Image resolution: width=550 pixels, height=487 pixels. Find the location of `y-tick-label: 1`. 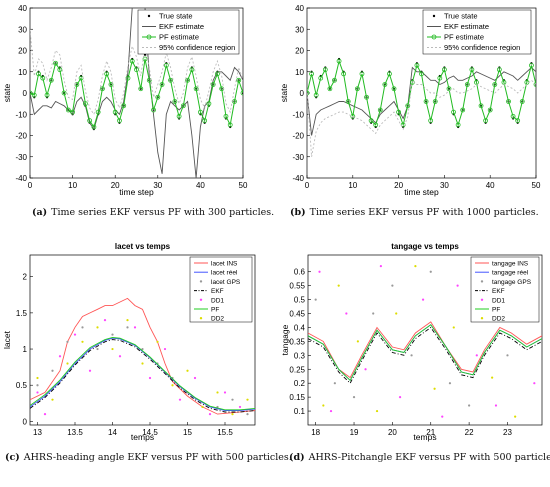

y-tick-label: 1 is located at coordinates (25, 349).